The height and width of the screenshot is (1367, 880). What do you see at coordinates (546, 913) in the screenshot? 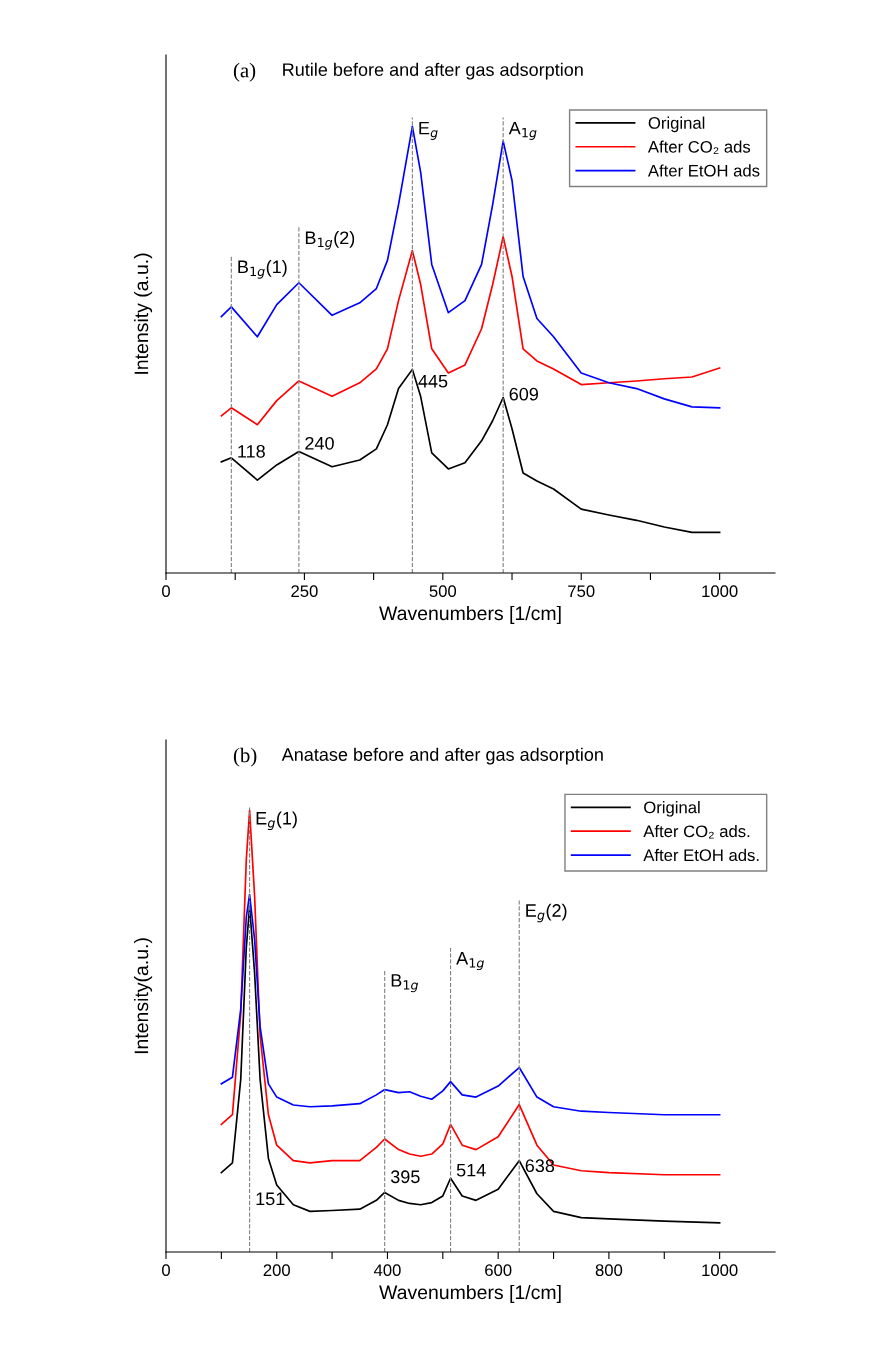
I see `annotation: E$_{g}$(2)` at bounding box center [546, 913].